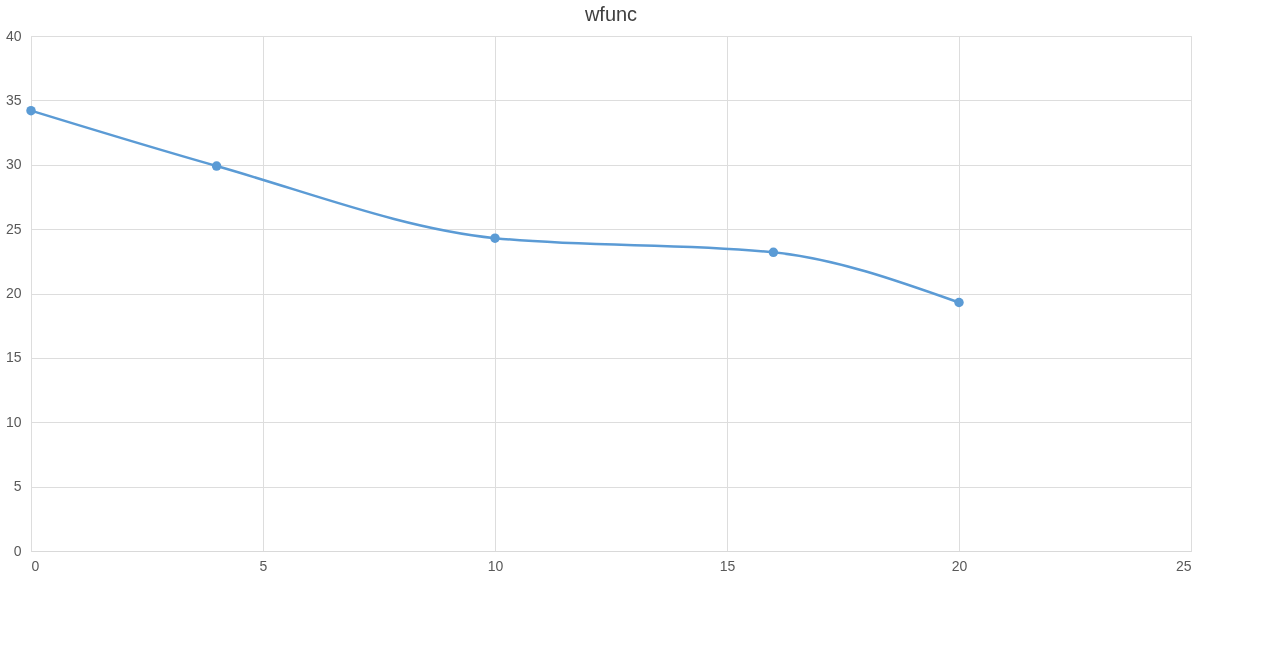 The height and width of the screenshot is (650, 1271). Describe the element at coordinates (13, 35) in the screenshot. I see `y-tick-label: 40` at that location.